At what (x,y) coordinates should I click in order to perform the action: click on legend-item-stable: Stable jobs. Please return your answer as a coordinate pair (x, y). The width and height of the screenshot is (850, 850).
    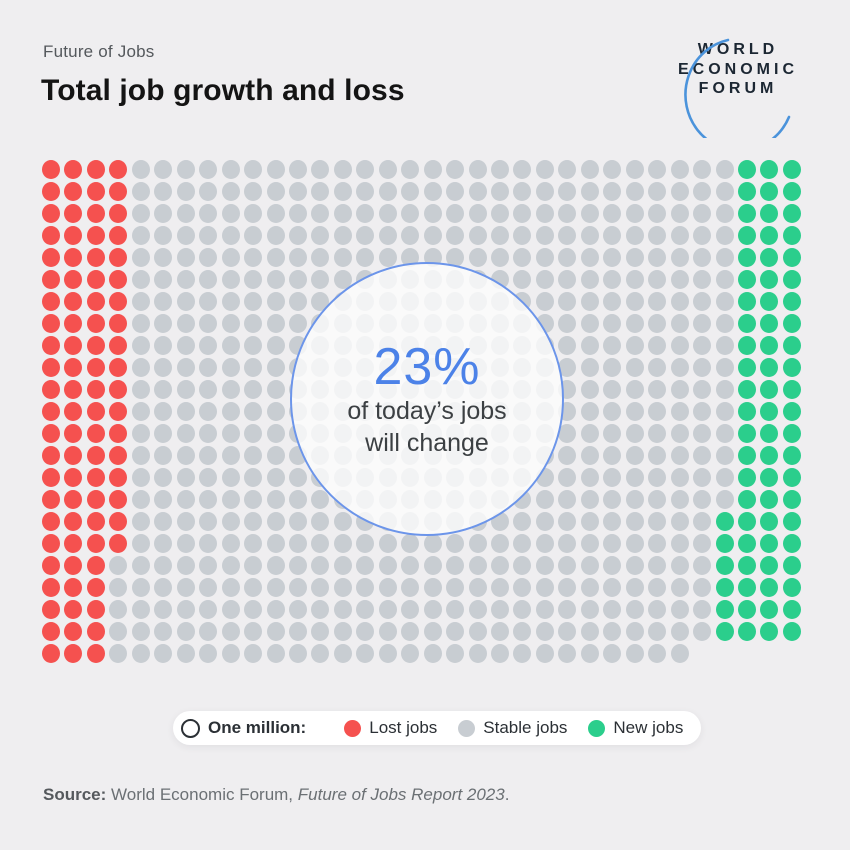
    Looking at the image, I should click on (512, 728).